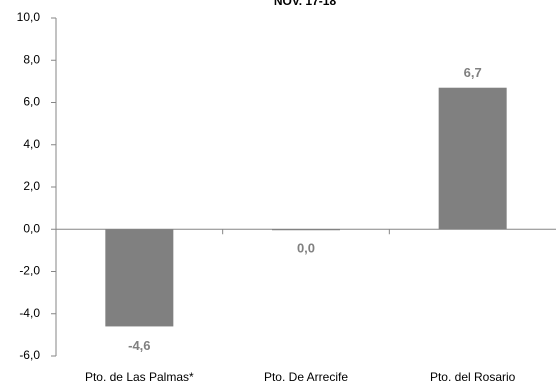  What do you see at coordinates (29, 313) in the screenshot?
I see `y-tick-label: -4,0` at bounding box center [29, 313].